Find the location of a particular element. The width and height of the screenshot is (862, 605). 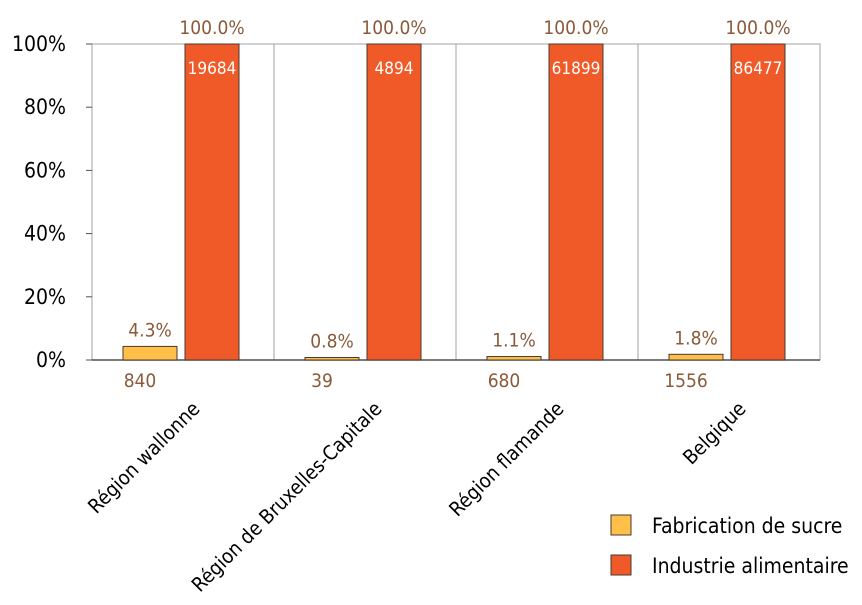

count-label: 4894 is located at coordinates (394, 69).